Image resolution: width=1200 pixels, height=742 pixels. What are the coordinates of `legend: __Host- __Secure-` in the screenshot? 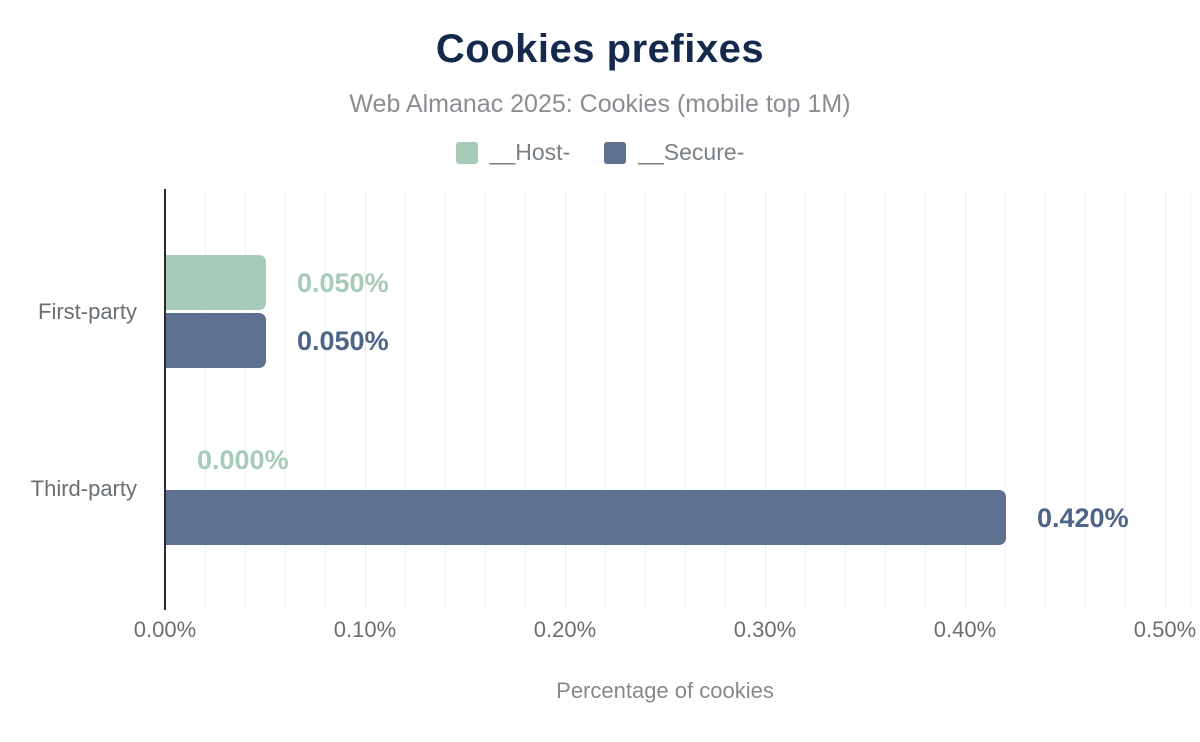 It's located at (600, 152).